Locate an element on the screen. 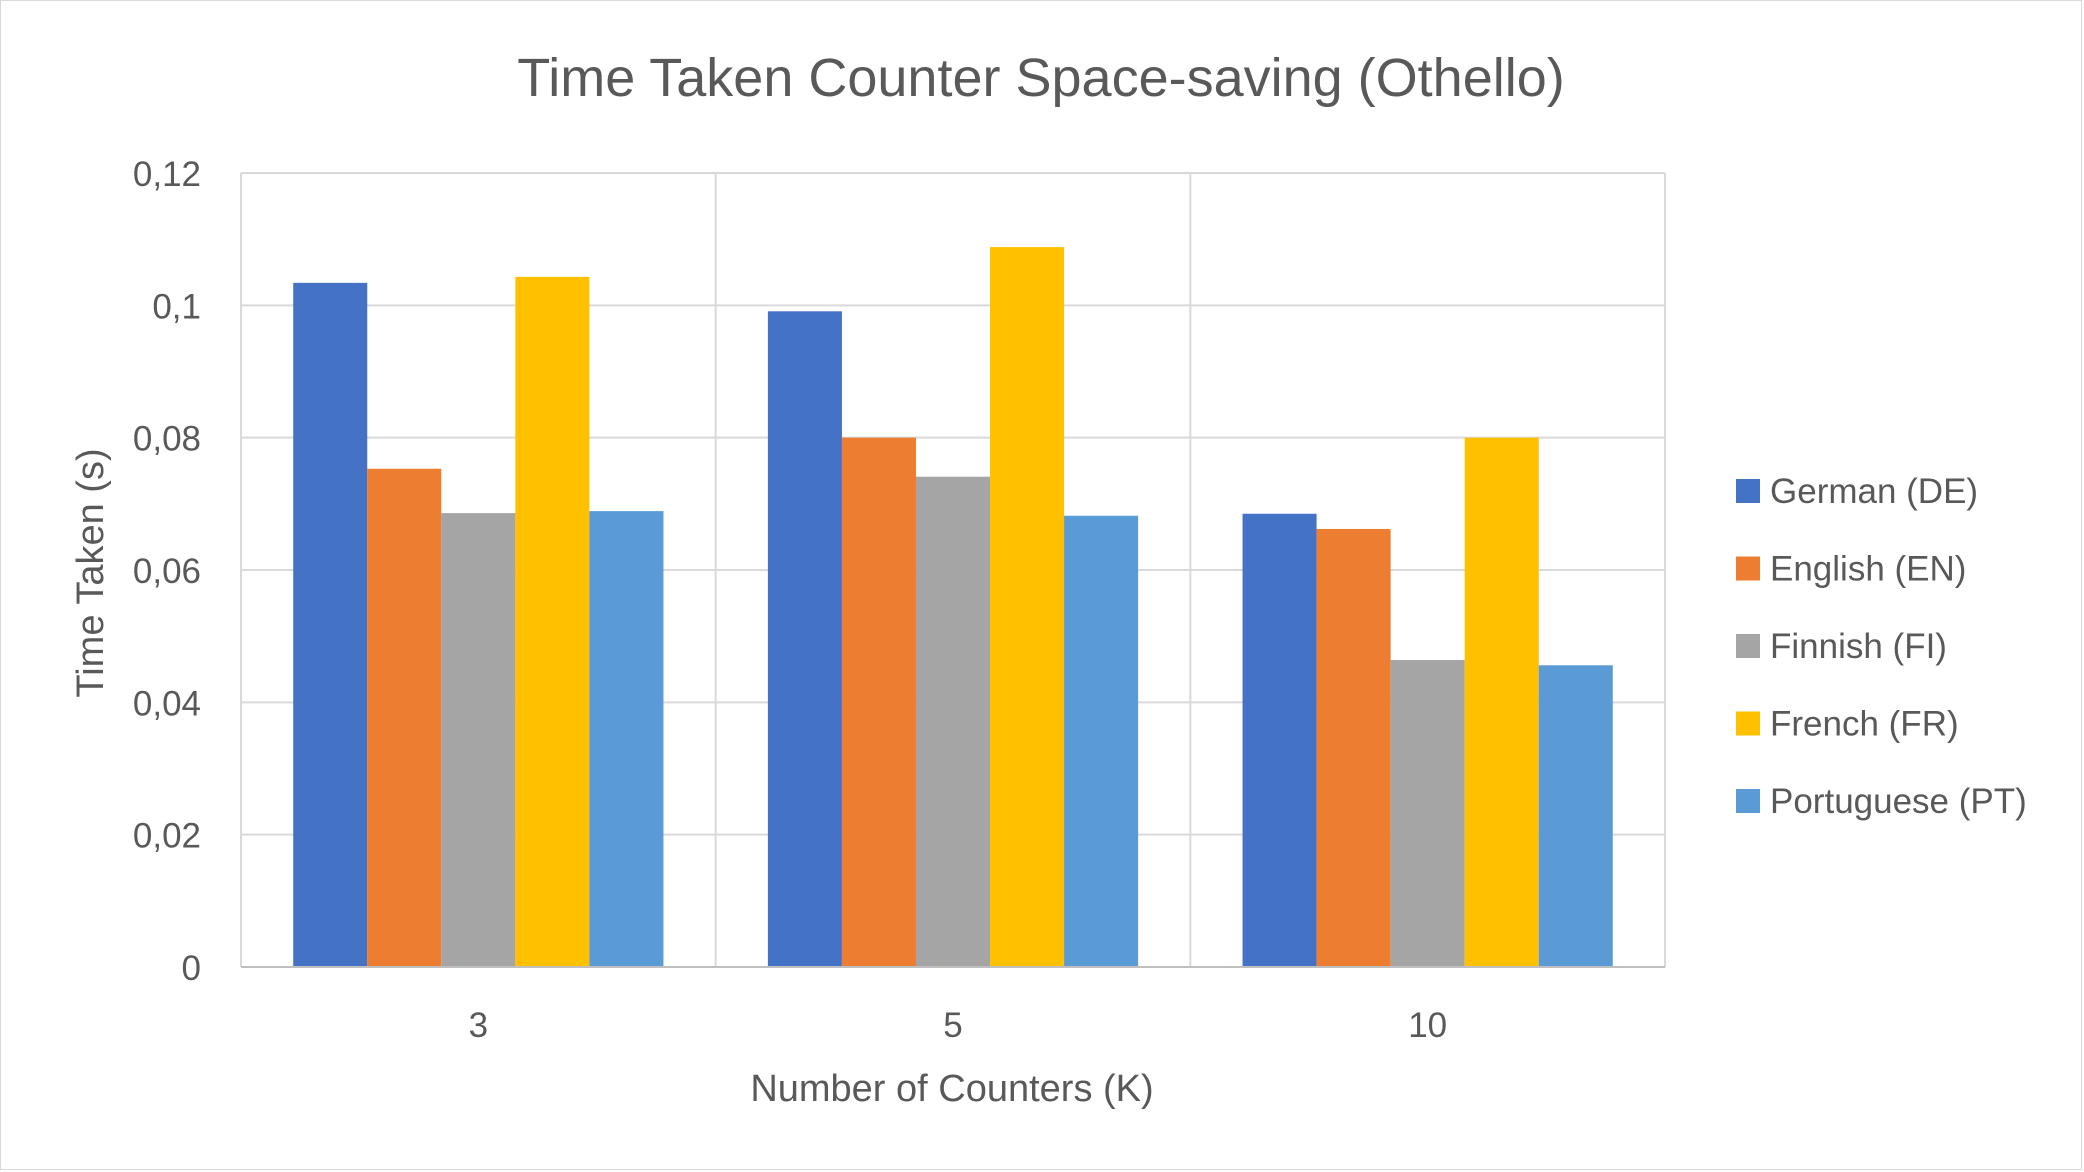  y-tick-label: 0,1 is located at coordinates (176, 306).